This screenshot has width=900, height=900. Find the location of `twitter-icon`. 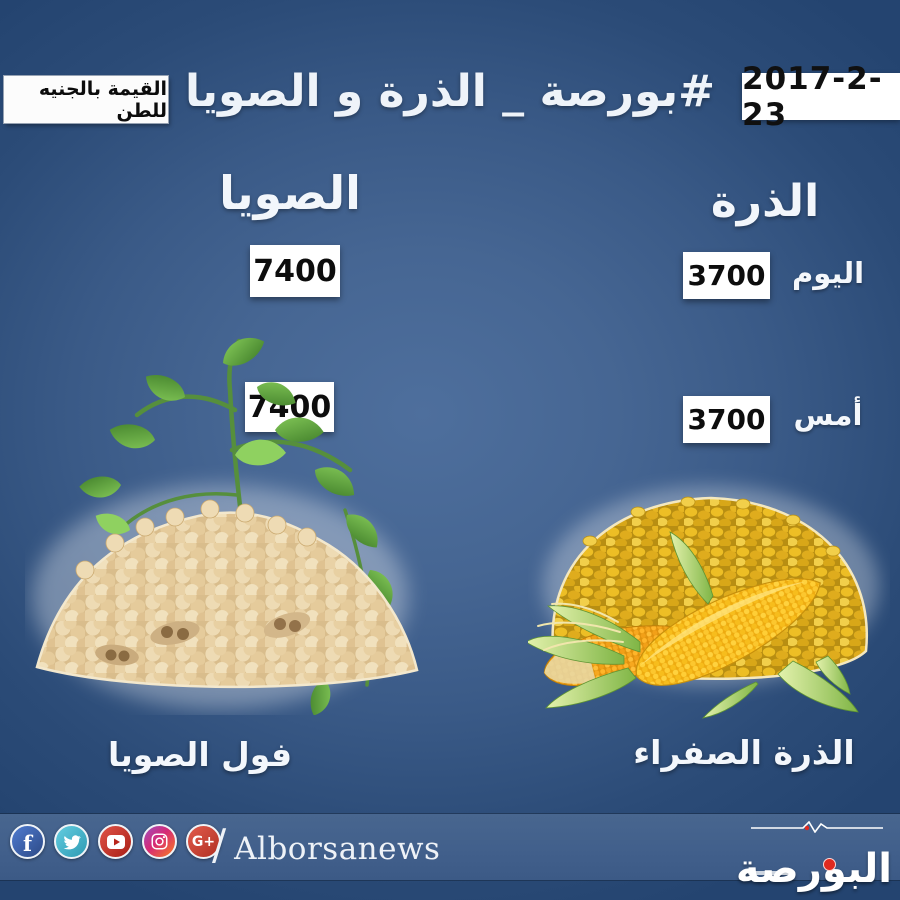

twitter-icon is located at coordinates (71, 841).